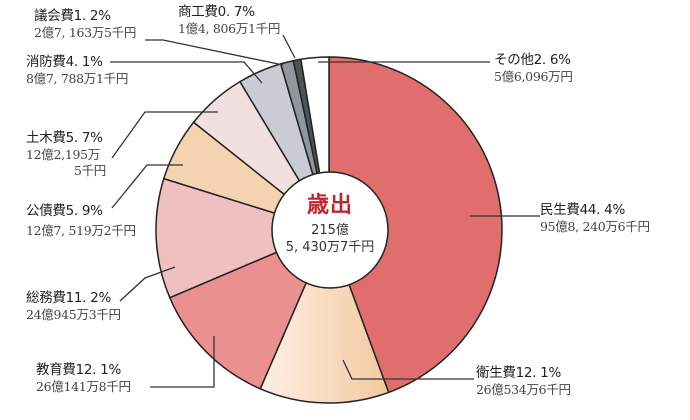  I want to click on center-total-line1: 215億, so click(330, 230).